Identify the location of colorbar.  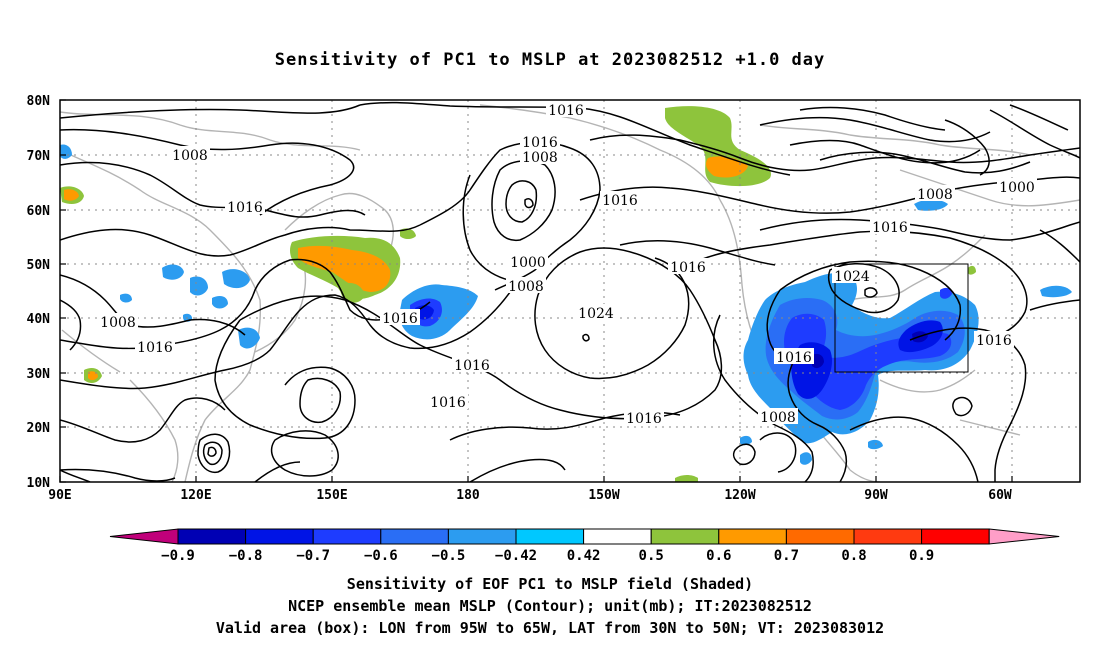
(584, 536).